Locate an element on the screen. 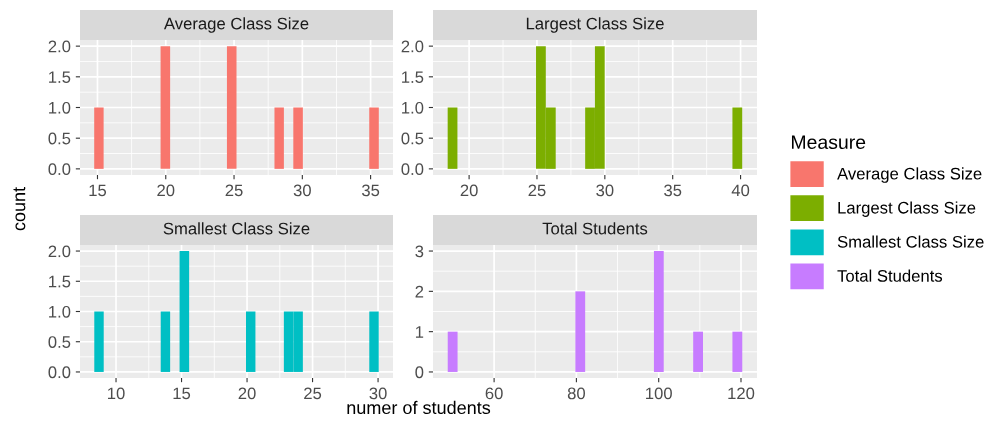  chart-title: Total Students is located at coordinates (595, 228).